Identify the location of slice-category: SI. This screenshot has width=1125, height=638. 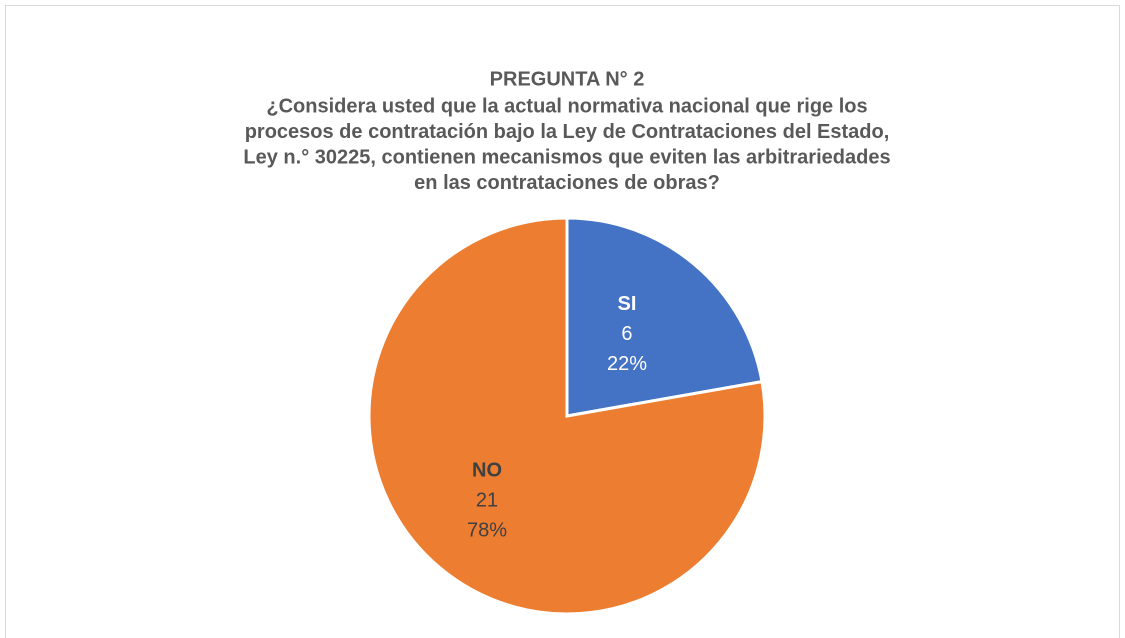
(627, 304).